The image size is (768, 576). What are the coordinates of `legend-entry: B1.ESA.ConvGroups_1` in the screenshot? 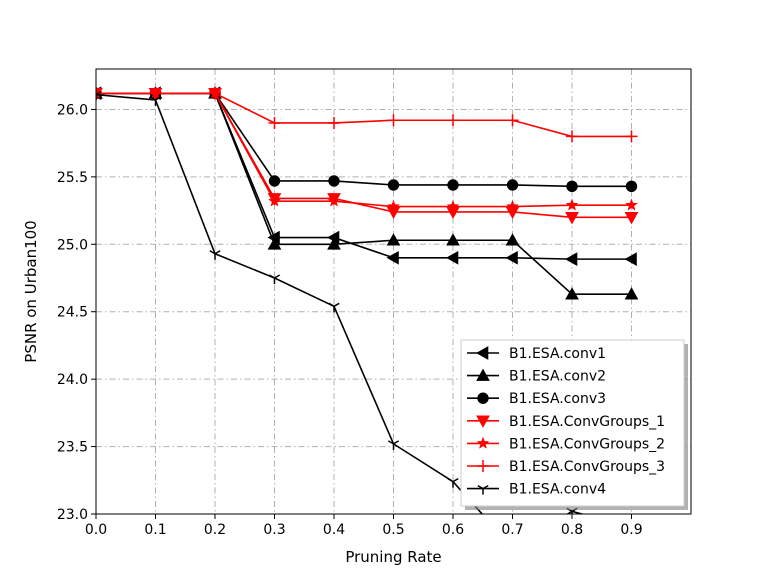 It's located at (566, 422).